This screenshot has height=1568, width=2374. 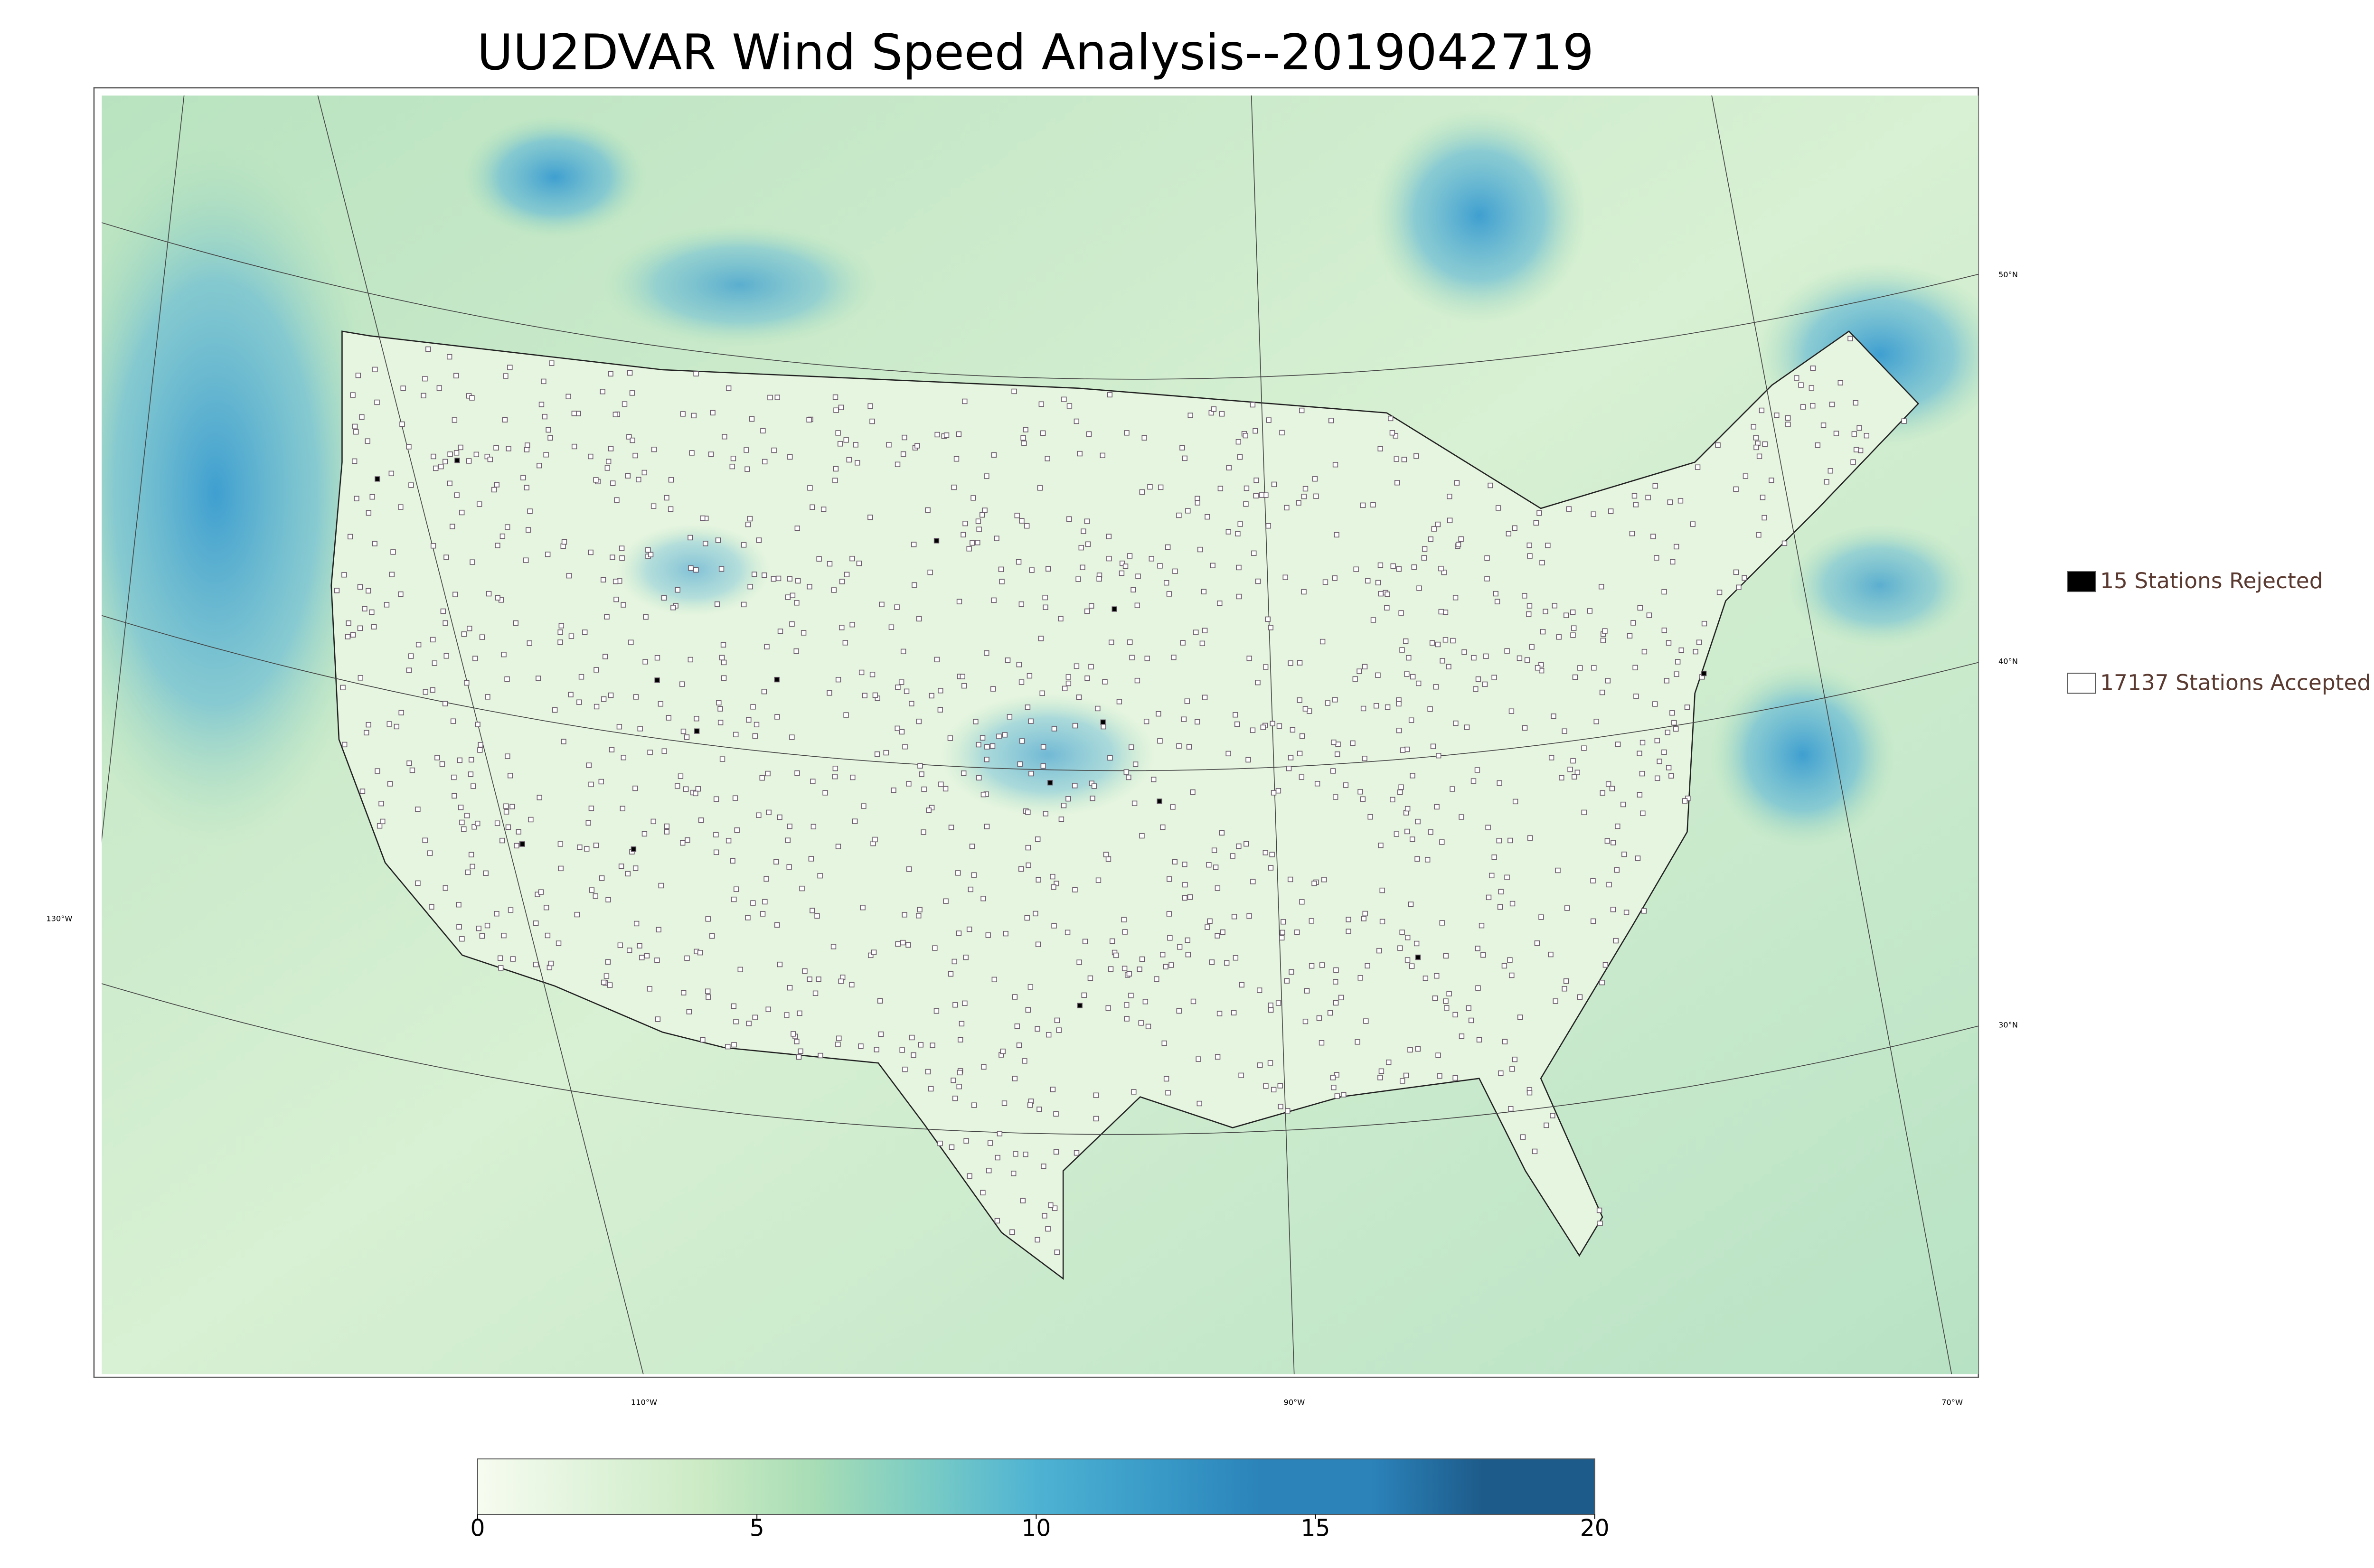 What do you see at coordinates (2081, 582) in the screenshot?
I see `legend-swatch` at bounding box center [2081, 582].